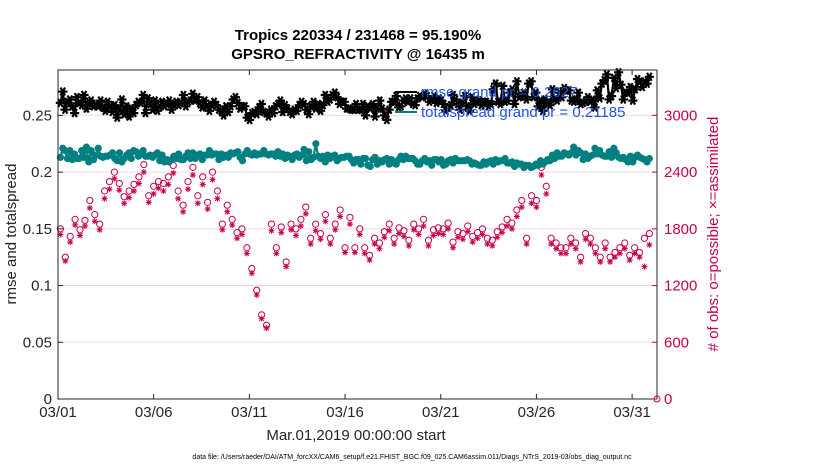  What do you see at coordinates (713, 234) in the screenshot?
I see `y2-axis-label: # of obs: o=possible; ×=assimilated` at bounding box center [713, 234].